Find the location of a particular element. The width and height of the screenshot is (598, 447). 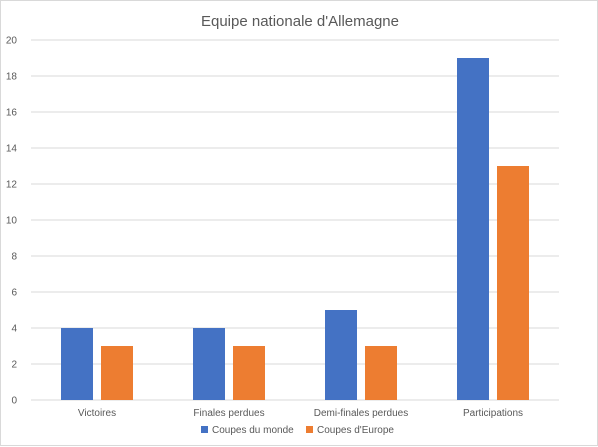

x-tick-label: Demi-finales perdues is located at coordinates (361, 413).